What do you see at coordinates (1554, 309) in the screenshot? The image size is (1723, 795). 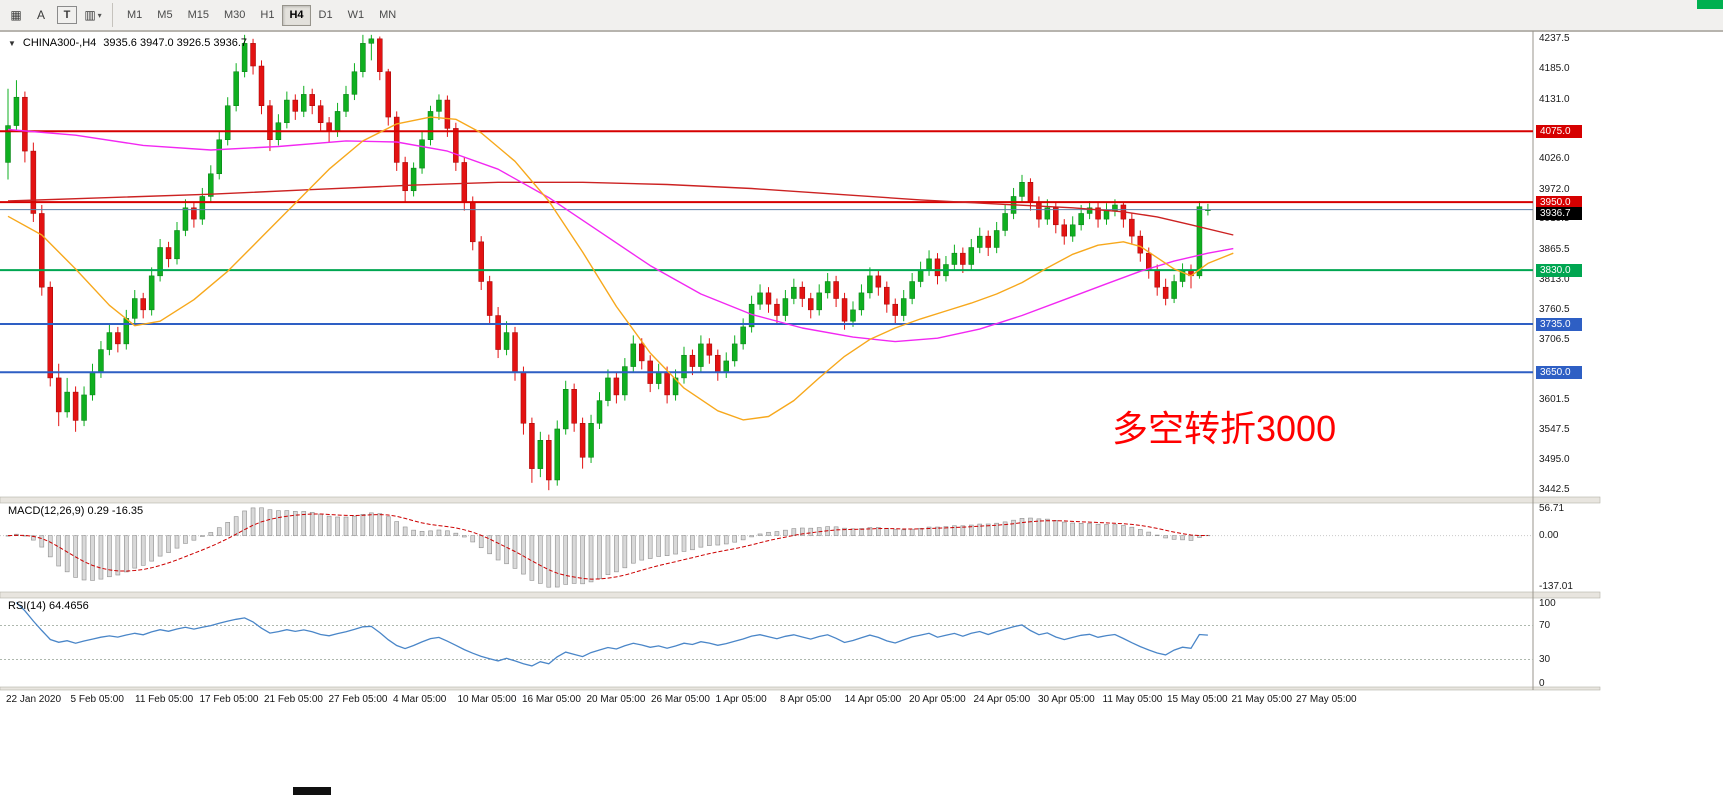 I see `price-axis-tick: 3760.5` at bounding box center [1554, 309].